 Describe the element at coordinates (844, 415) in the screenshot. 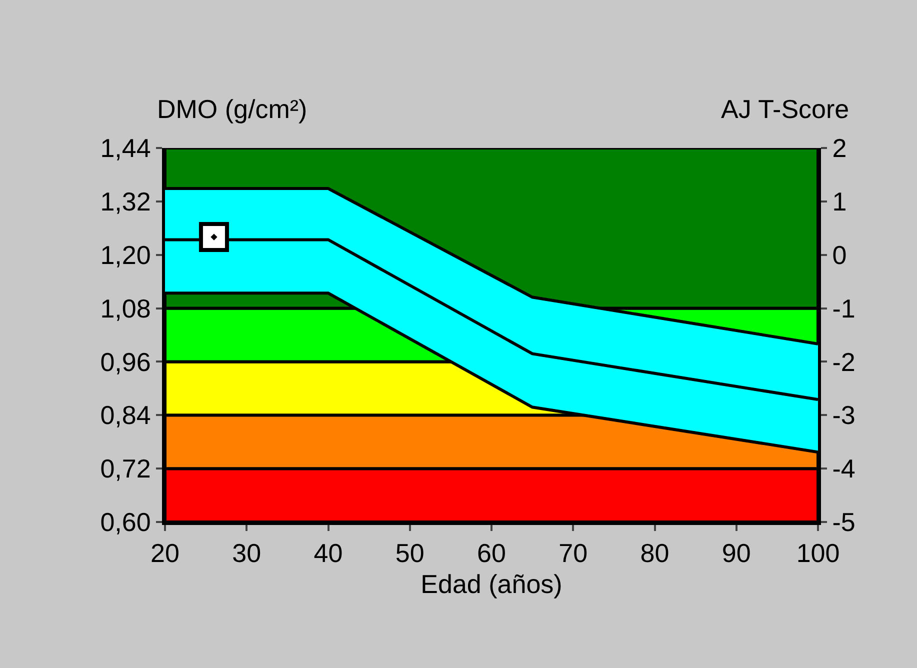

I see `y2-tick-label: -3` at that location.